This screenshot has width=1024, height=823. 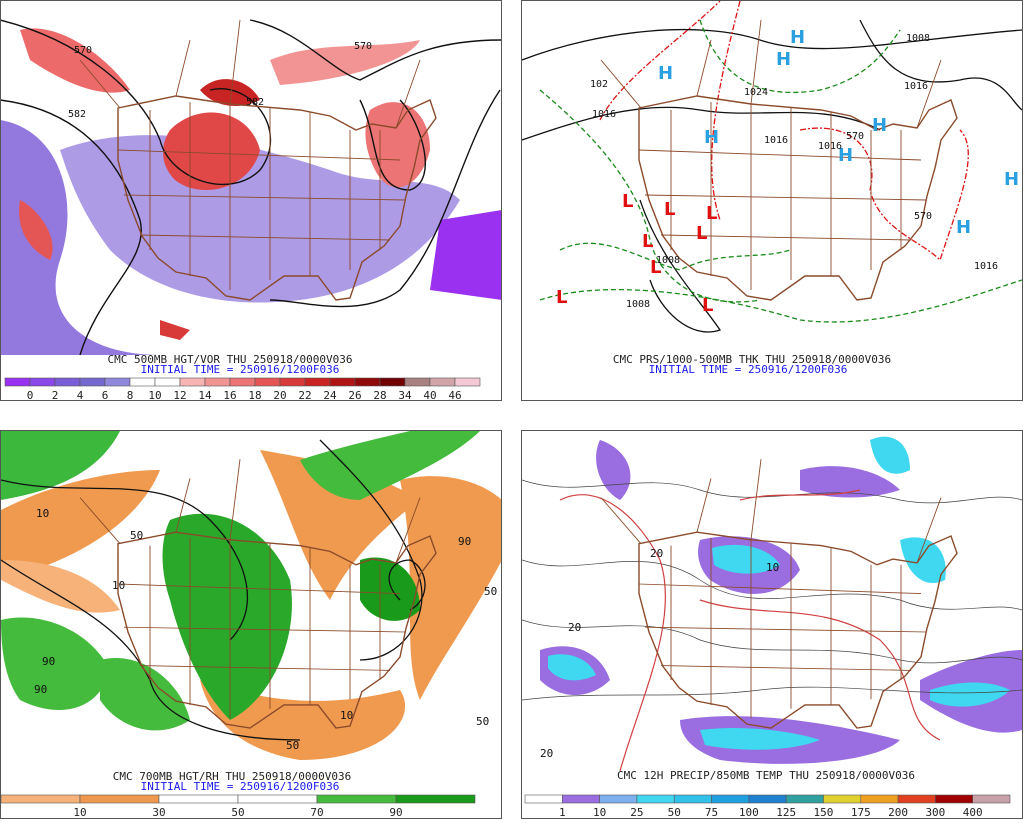 I want to click on contour-label: 102, so click(x=599, y=84).